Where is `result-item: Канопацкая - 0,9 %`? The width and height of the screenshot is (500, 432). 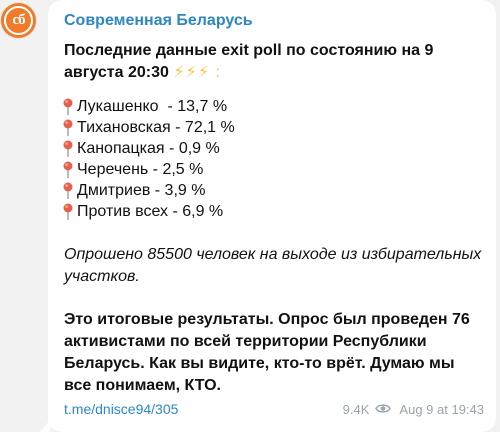 result-item: Канопацкая - 0,9 % is located at coordinates (148, 148).